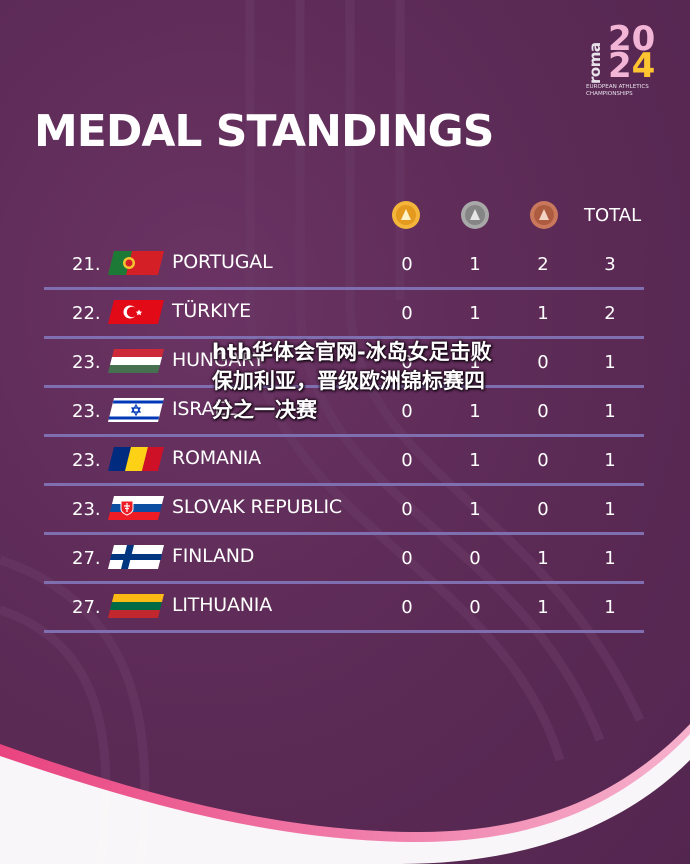 Image resolution: width=690 pixels, height=864 pixels. What do you see at coordinates (86, 264) in the screenshot?
I see `rank: 21.` at bounding box center [86, 264].